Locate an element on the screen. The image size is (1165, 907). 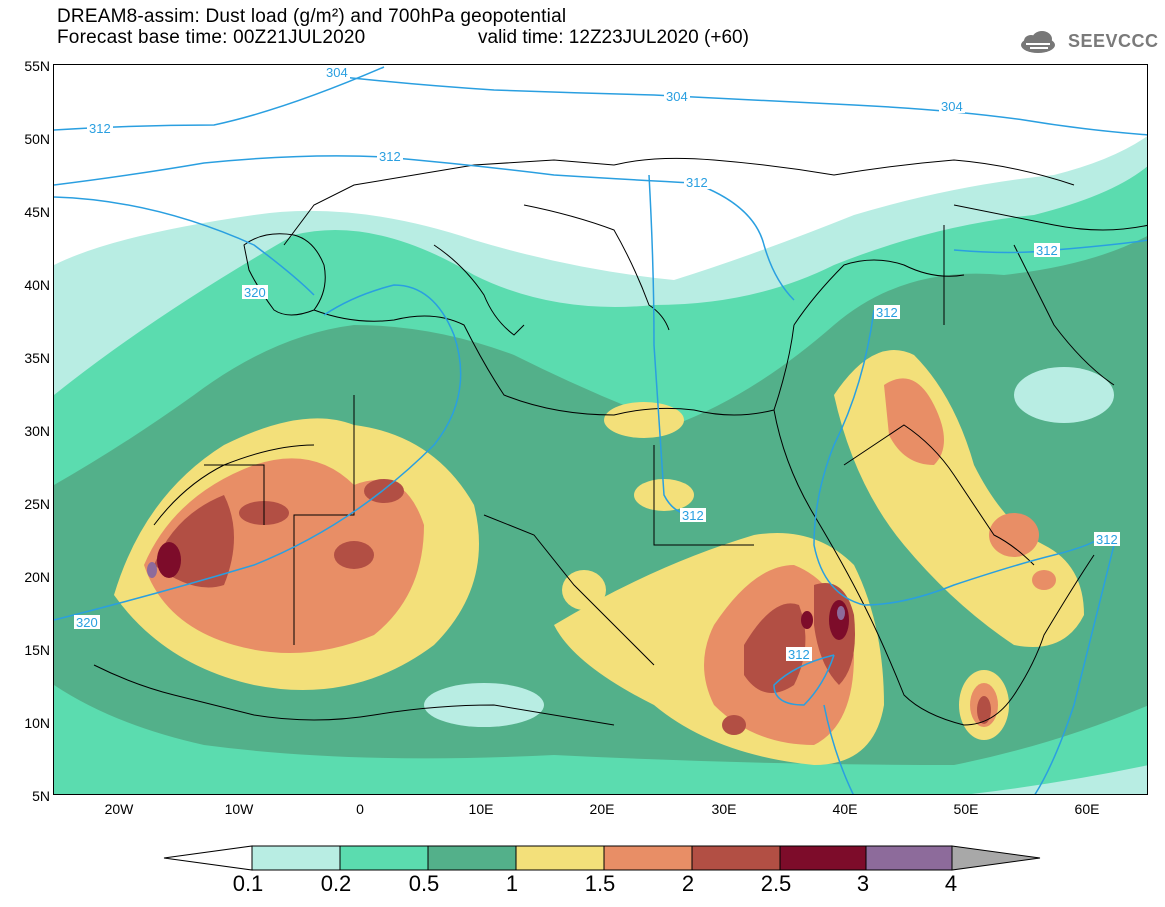
lat-label: 55N is located at coordinates (37, 66).